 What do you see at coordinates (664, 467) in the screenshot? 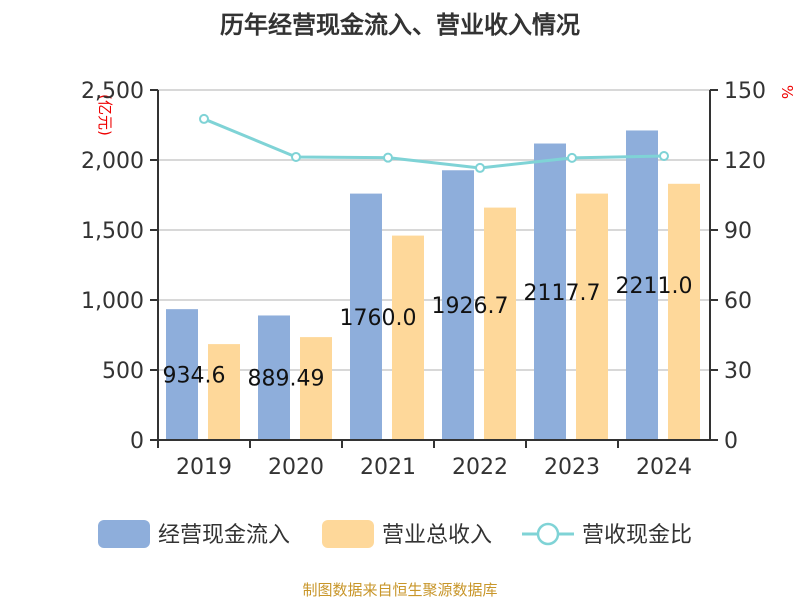
I see `x-tick-label: 2024` at bounding box center [664, 467].